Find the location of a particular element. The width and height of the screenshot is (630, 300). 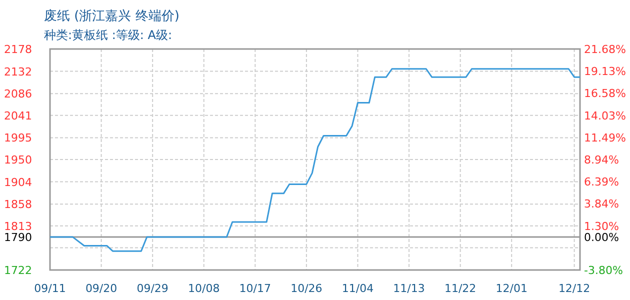

x-tick-label: 11/13 is located at coordinates (409, 288).